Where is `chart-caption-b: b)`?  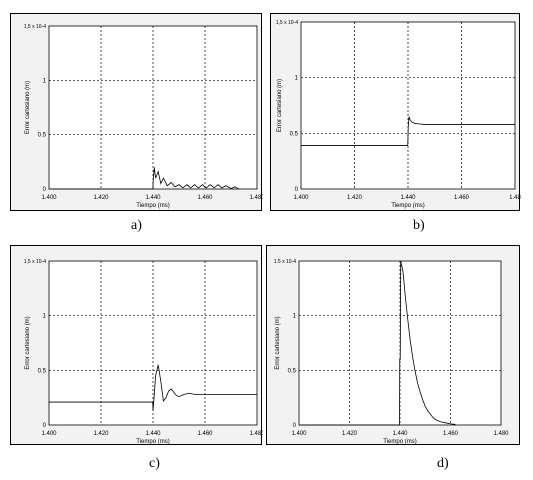
chart-caption-b: b) is located at coordinates (419, 225).